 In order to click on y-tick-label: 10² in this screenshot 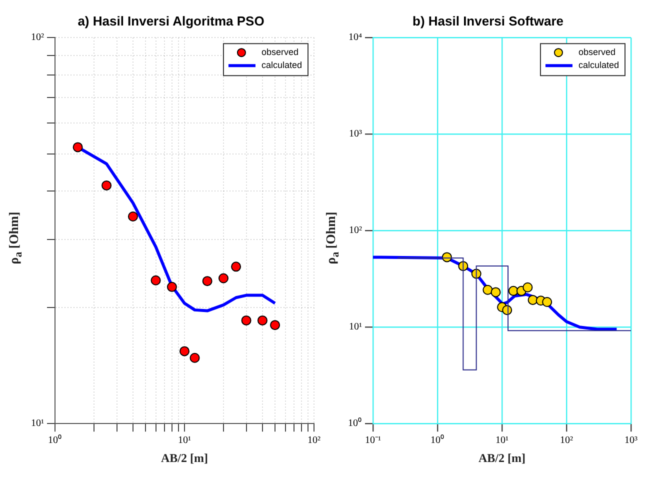, I will do `click(355, 230)`.